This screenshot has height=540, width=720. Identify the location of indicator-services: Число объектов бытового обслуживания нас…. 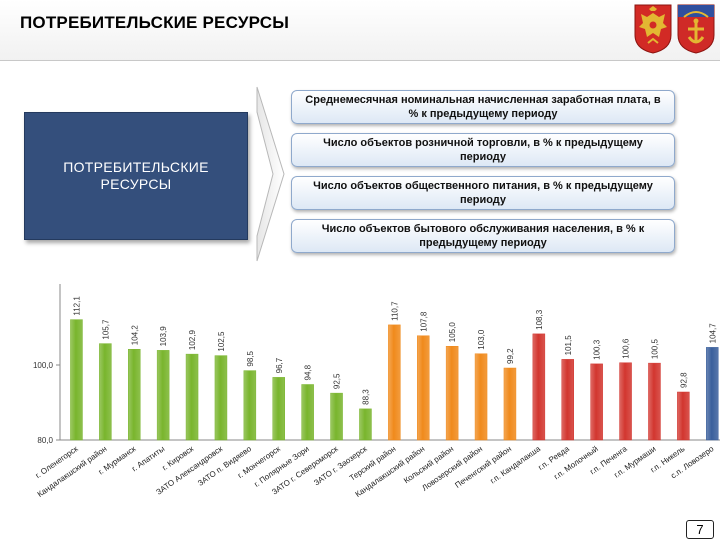
(483, 236).